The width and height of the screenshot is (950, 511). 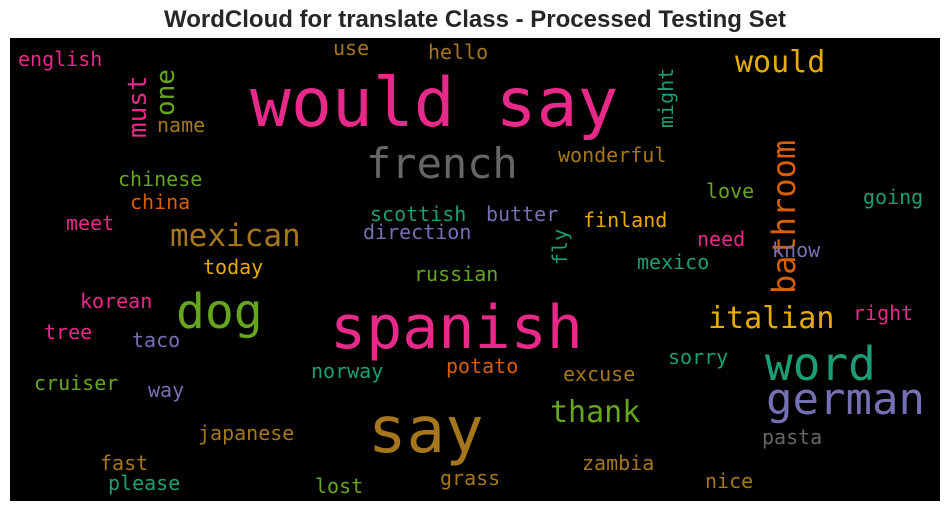 What do you see at coordinates (233, 267) in the screenshot?
I see `word-today: today` at bounding box center [233, 267].